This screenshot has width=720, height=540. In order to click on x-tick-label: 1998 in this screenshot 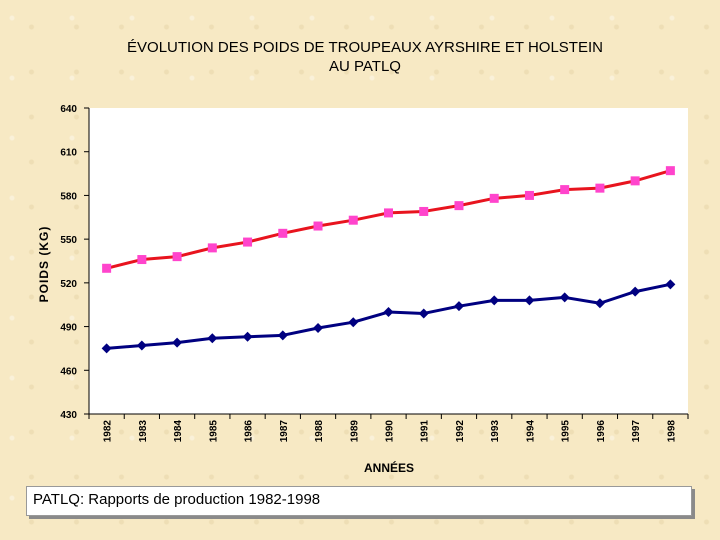, I will do `click(671, 431)`.